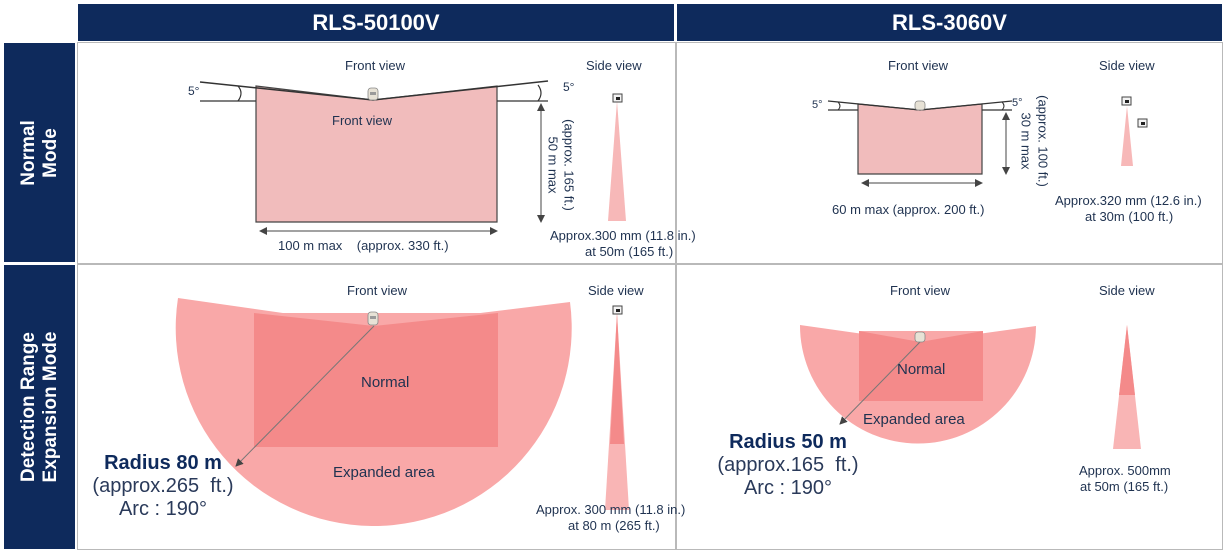 The width and height of the screenshot is (1226, 553). I want to click on expansion-50100-side-beam, so click(617, 407).